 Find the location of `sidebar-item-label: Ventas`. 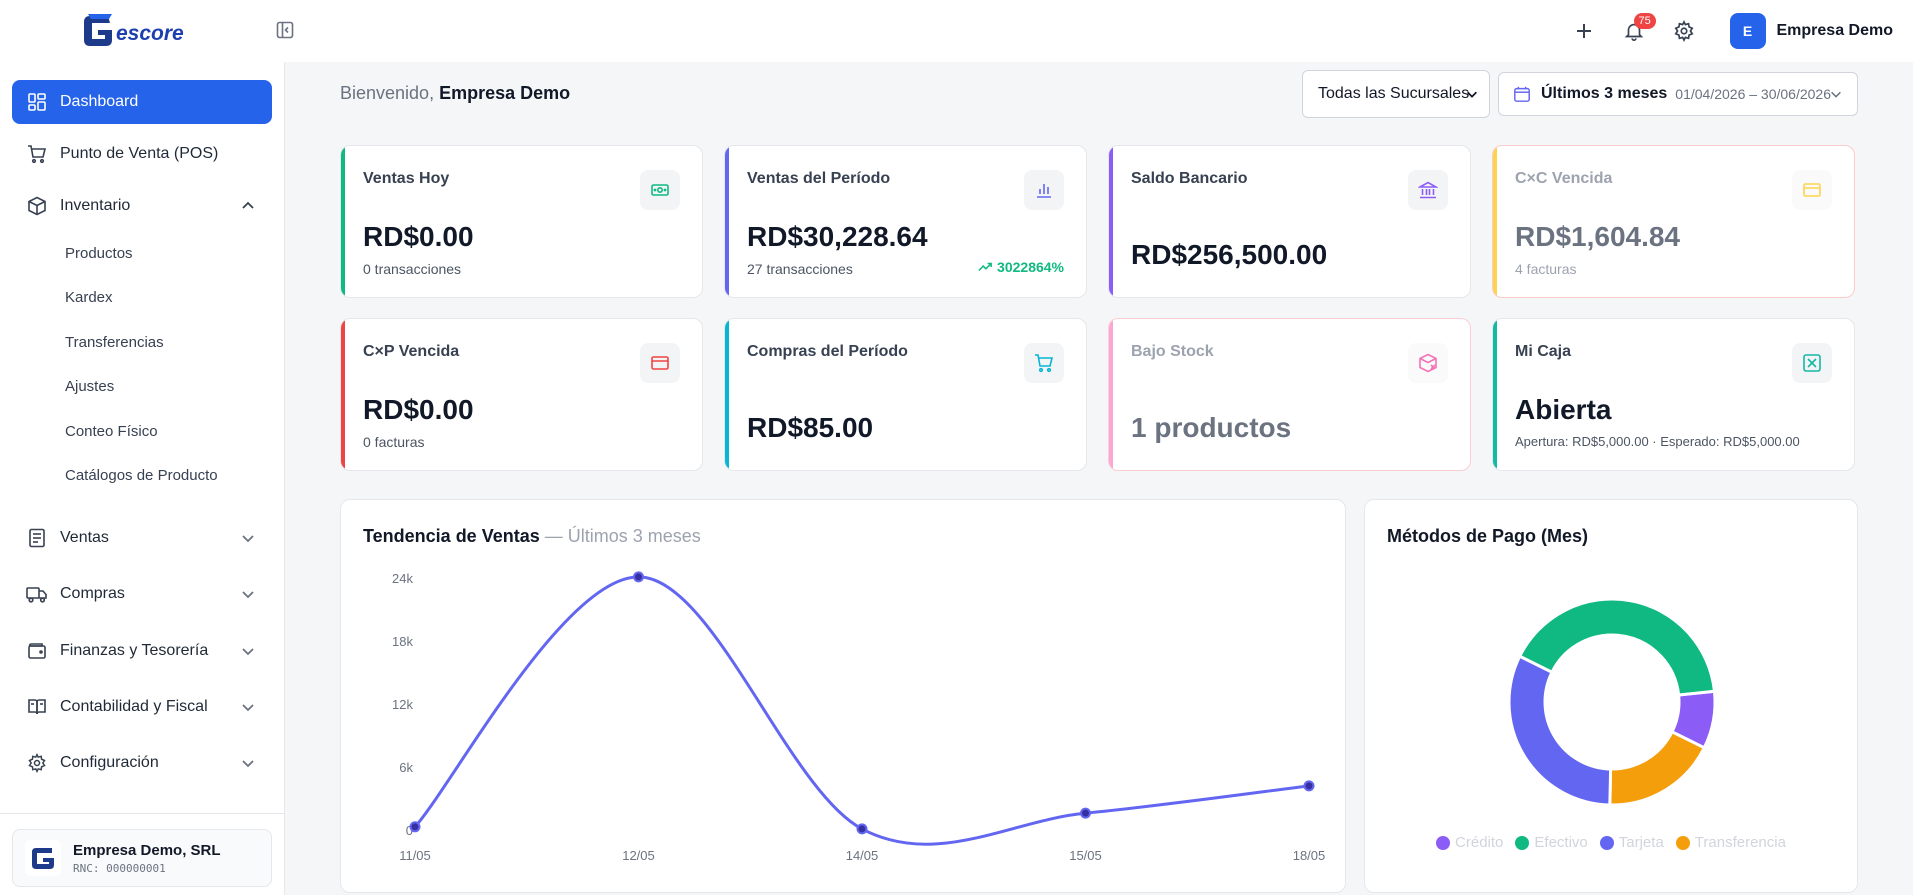

sidebar-item-label: Ventas is located at coordinates (84, 537).